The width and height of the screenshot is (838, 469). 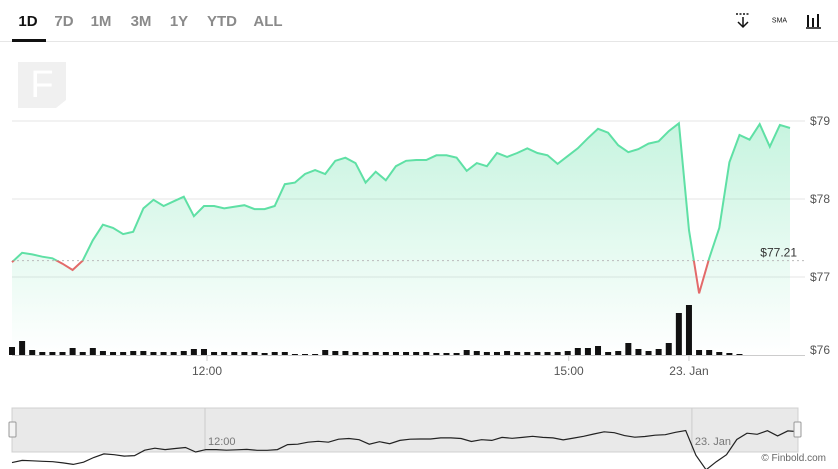 I want to click on y-tick-label: $78, so click(x=820, y=199).